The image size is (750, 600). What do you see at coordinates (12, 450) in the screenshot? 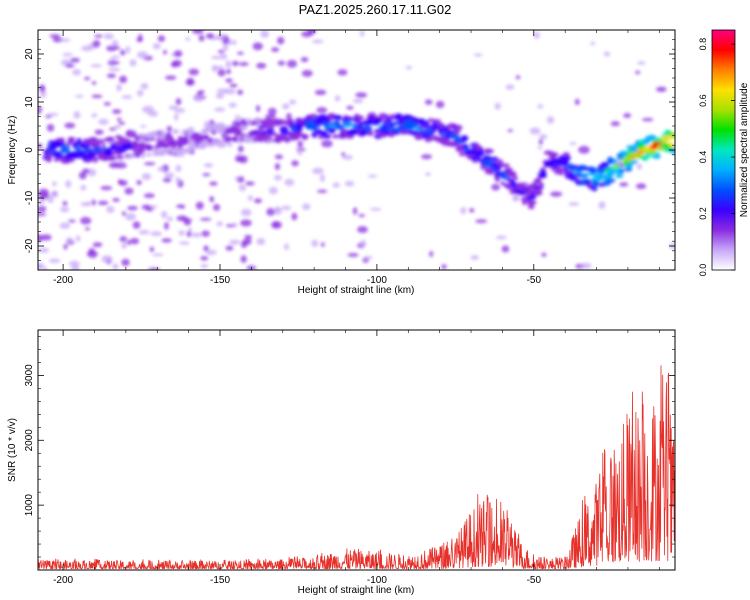
I see `snr-ylabel: SNR (10 * v/v)` at bounding box center [12, 450].